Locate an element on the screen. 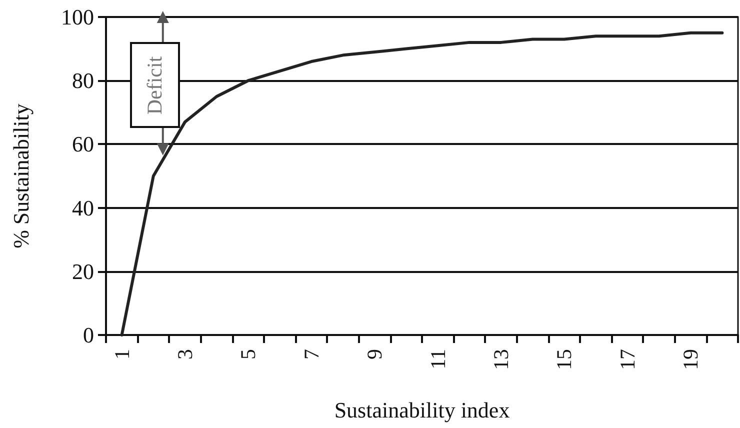  x-tick-label: 13 is located at coordinates (501, 359).